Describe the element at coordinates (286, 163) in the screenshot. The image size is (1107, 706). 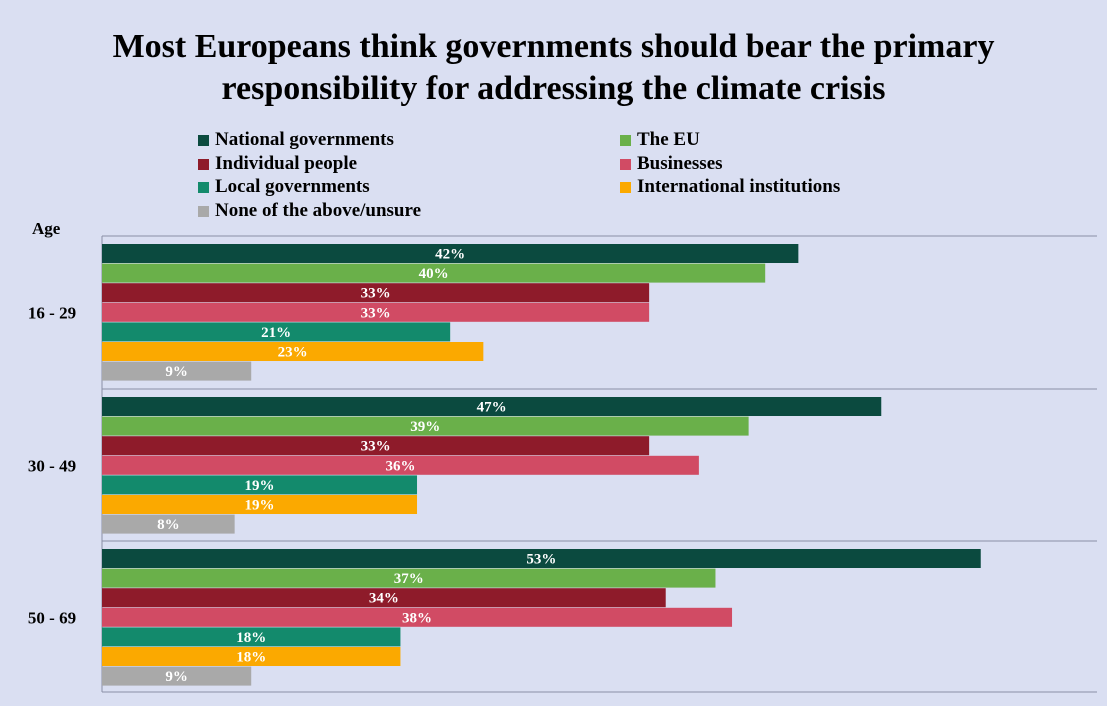
I see `legend-label: Individual people` at that location.